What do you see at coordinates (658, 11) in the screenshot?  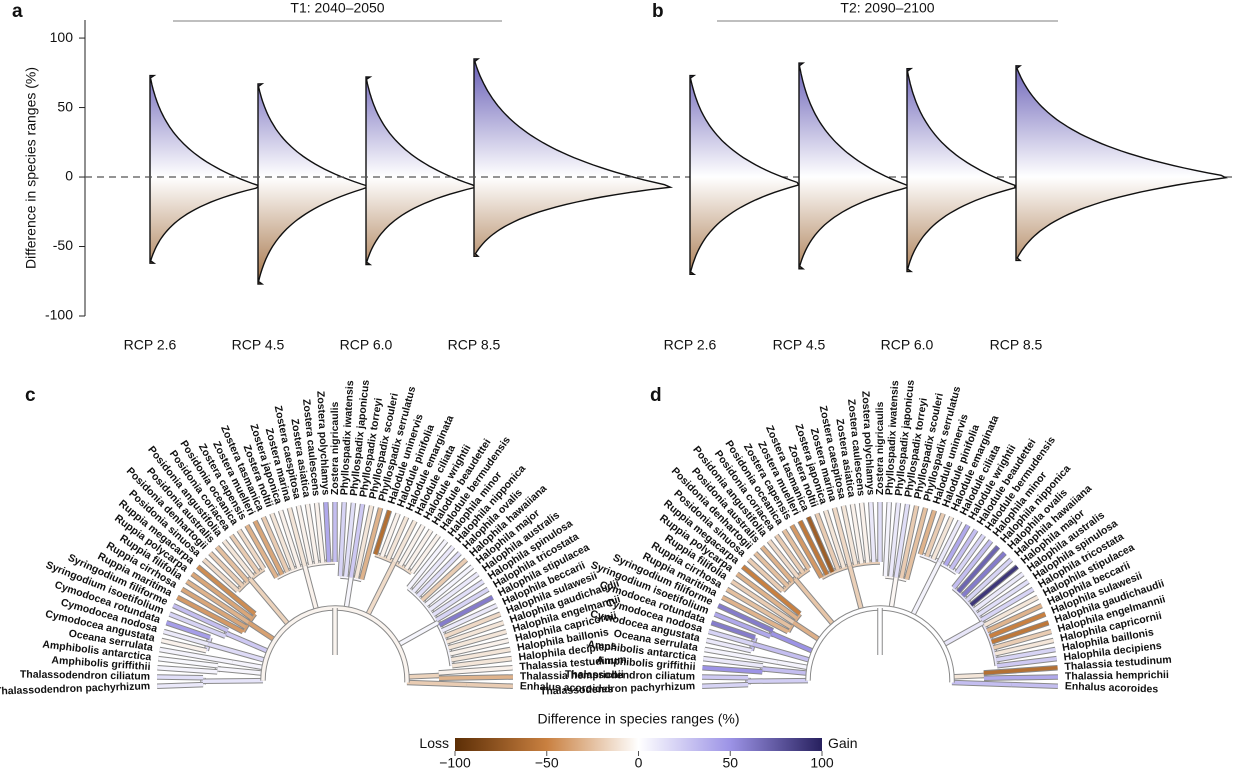 I see `panel-label: b` at bounding box center [658, 11].